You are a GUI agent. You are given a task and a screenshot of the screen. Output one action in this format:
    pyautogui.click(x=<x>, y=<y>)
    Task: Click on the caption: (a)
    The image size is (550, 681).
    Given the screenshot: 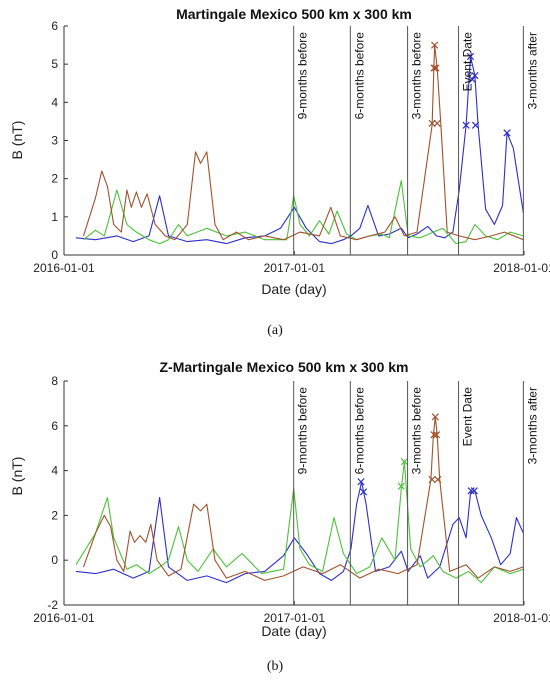 What is the action you would take?
    pyautogui.click(x=275, y=330)
    